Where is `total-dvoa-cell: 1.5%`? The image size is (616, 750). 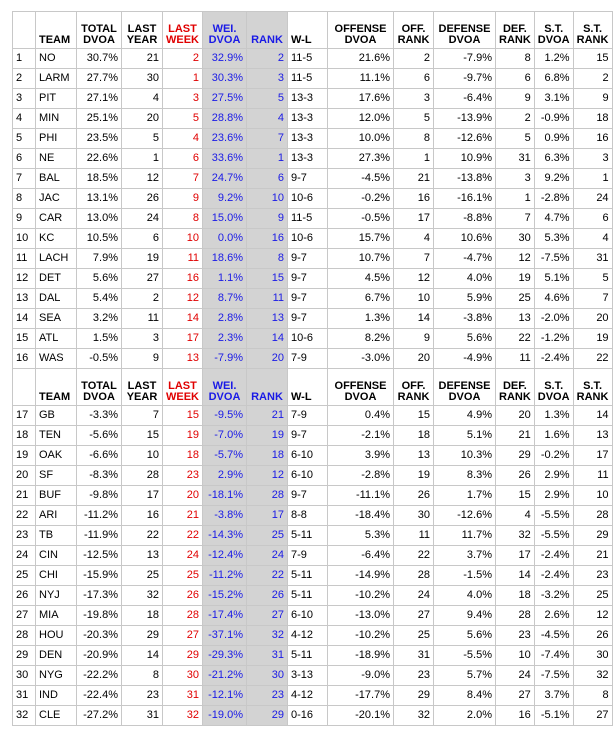 total-dvoa-cell: 1.5% is located at coordinates (99, 338).